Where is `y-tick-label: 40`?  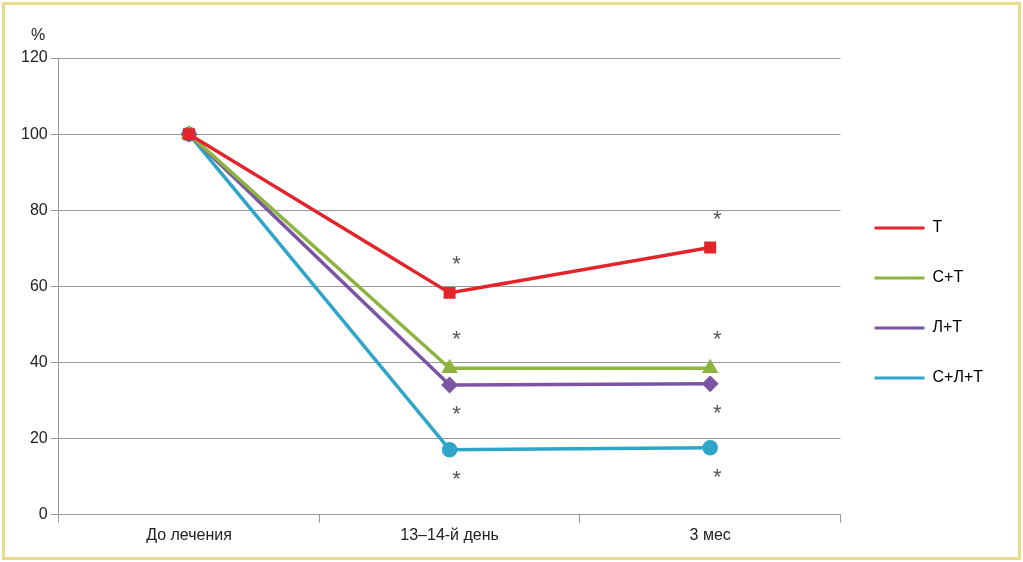 y-tick-label: 40 is located at coordinates (38, 361).